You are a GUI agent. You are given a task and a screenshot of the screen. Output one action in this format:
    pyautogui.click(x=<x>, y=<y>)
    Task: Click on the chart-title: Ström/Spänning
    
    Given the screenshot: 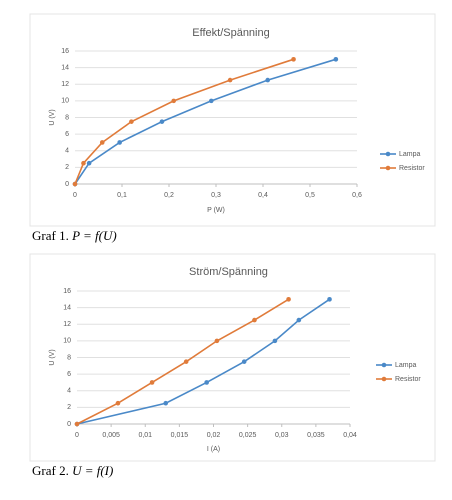 What is the action you would take?
    pyautogui.click(x=228, y=272)
    